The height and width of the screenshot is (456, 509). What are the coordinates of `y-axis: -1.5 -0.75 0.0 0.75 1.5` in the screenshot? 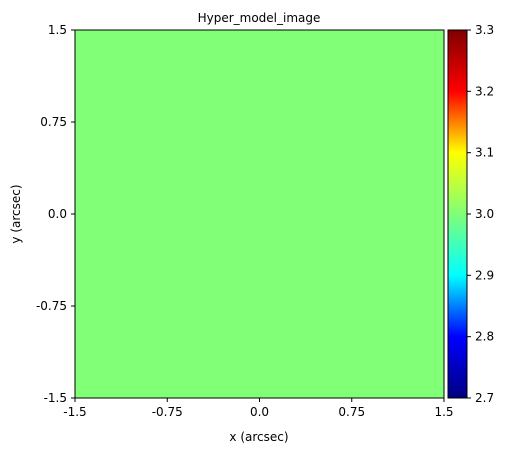 It's located at (55, 214).